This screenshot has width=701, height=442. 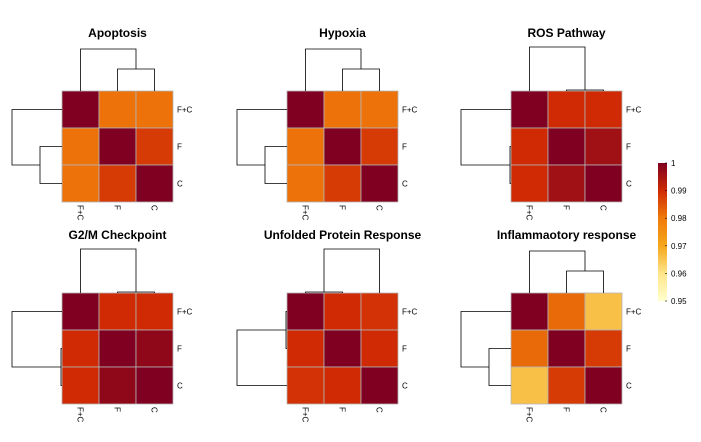 I want to click on heatmap-panel: Hypoxia F+C F C F+C F C, so click(x=327, y=123).